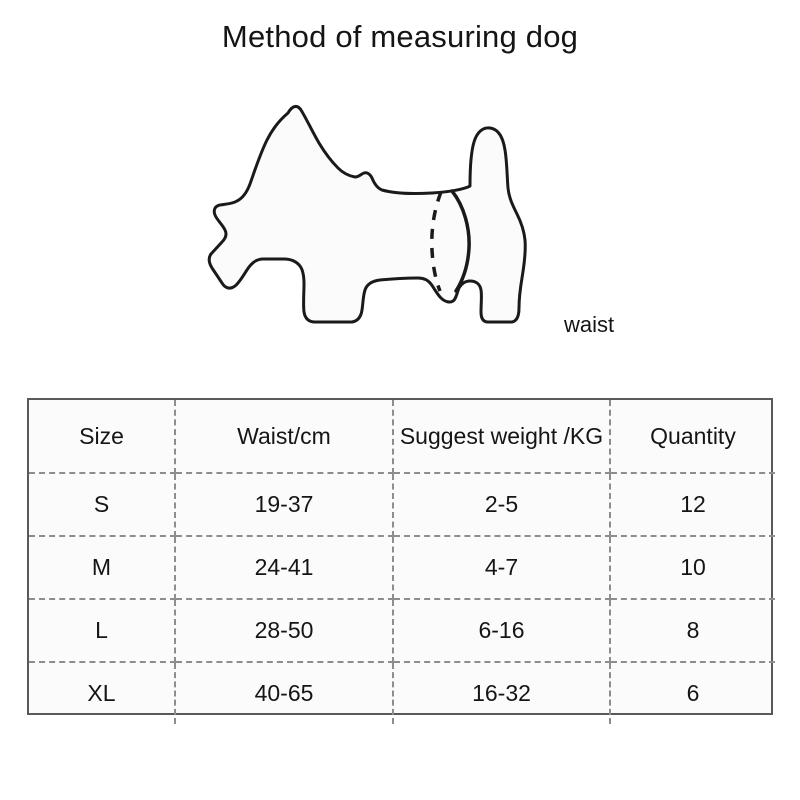 The height and width of the screenshot is (800, 800). I want to click on column-header-size: Size, so click(102, 437).